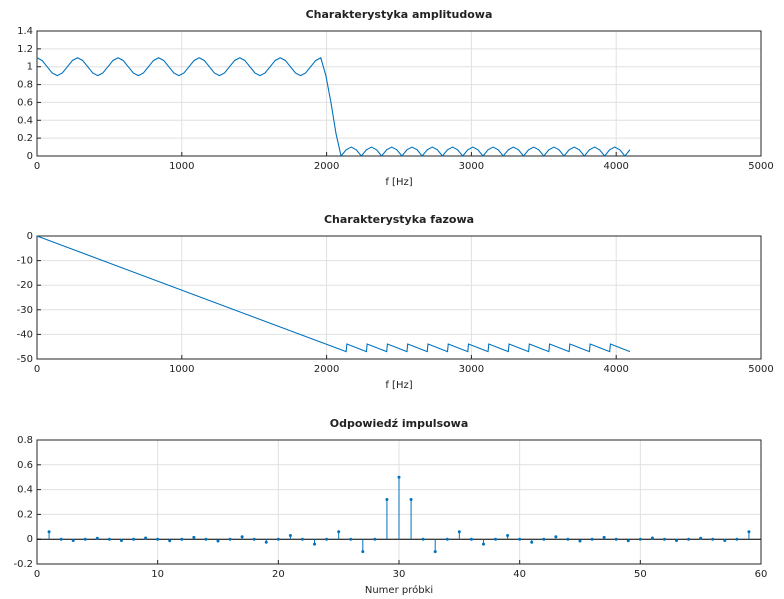 The width and height of the screenshot is (784, 599). Describe the element at coordinates (640, 574) in the screenshot. I see `x-tick-label: 50` at that location.